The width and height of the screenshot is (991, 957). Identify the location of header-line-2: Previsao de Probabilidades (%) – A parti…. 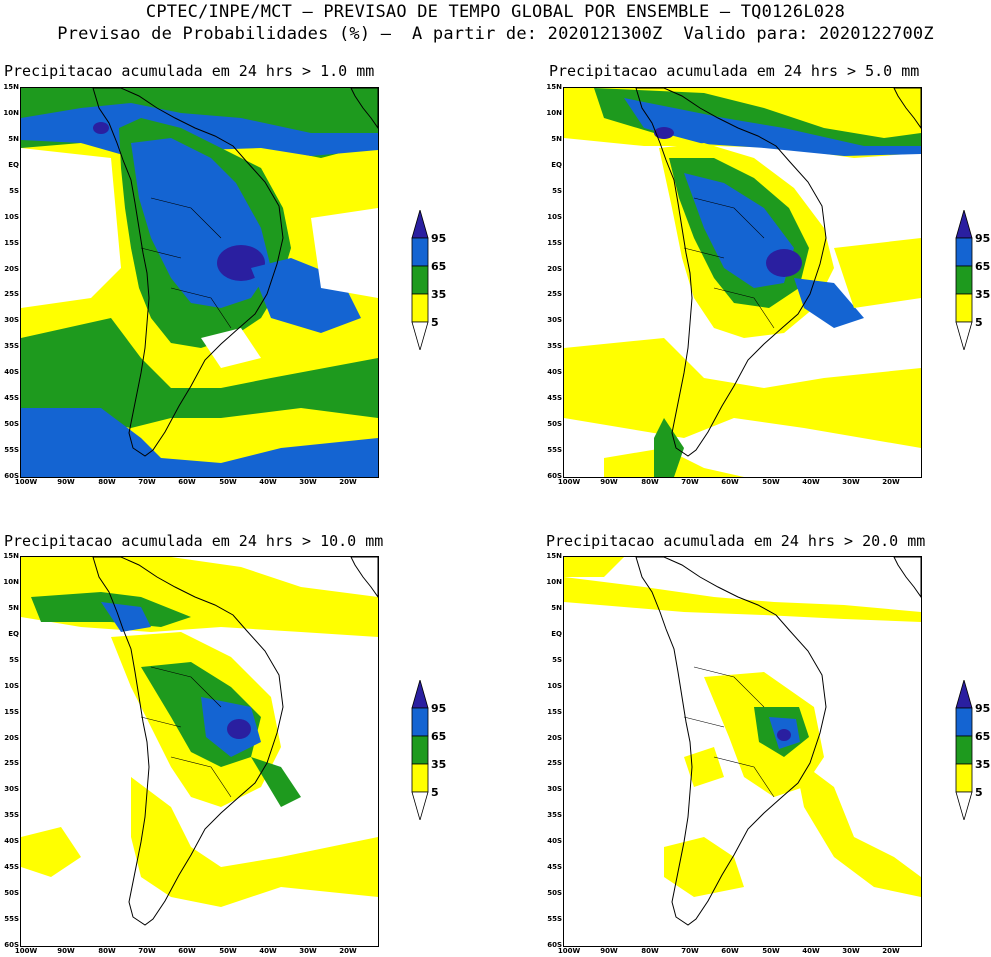
(495, 34).